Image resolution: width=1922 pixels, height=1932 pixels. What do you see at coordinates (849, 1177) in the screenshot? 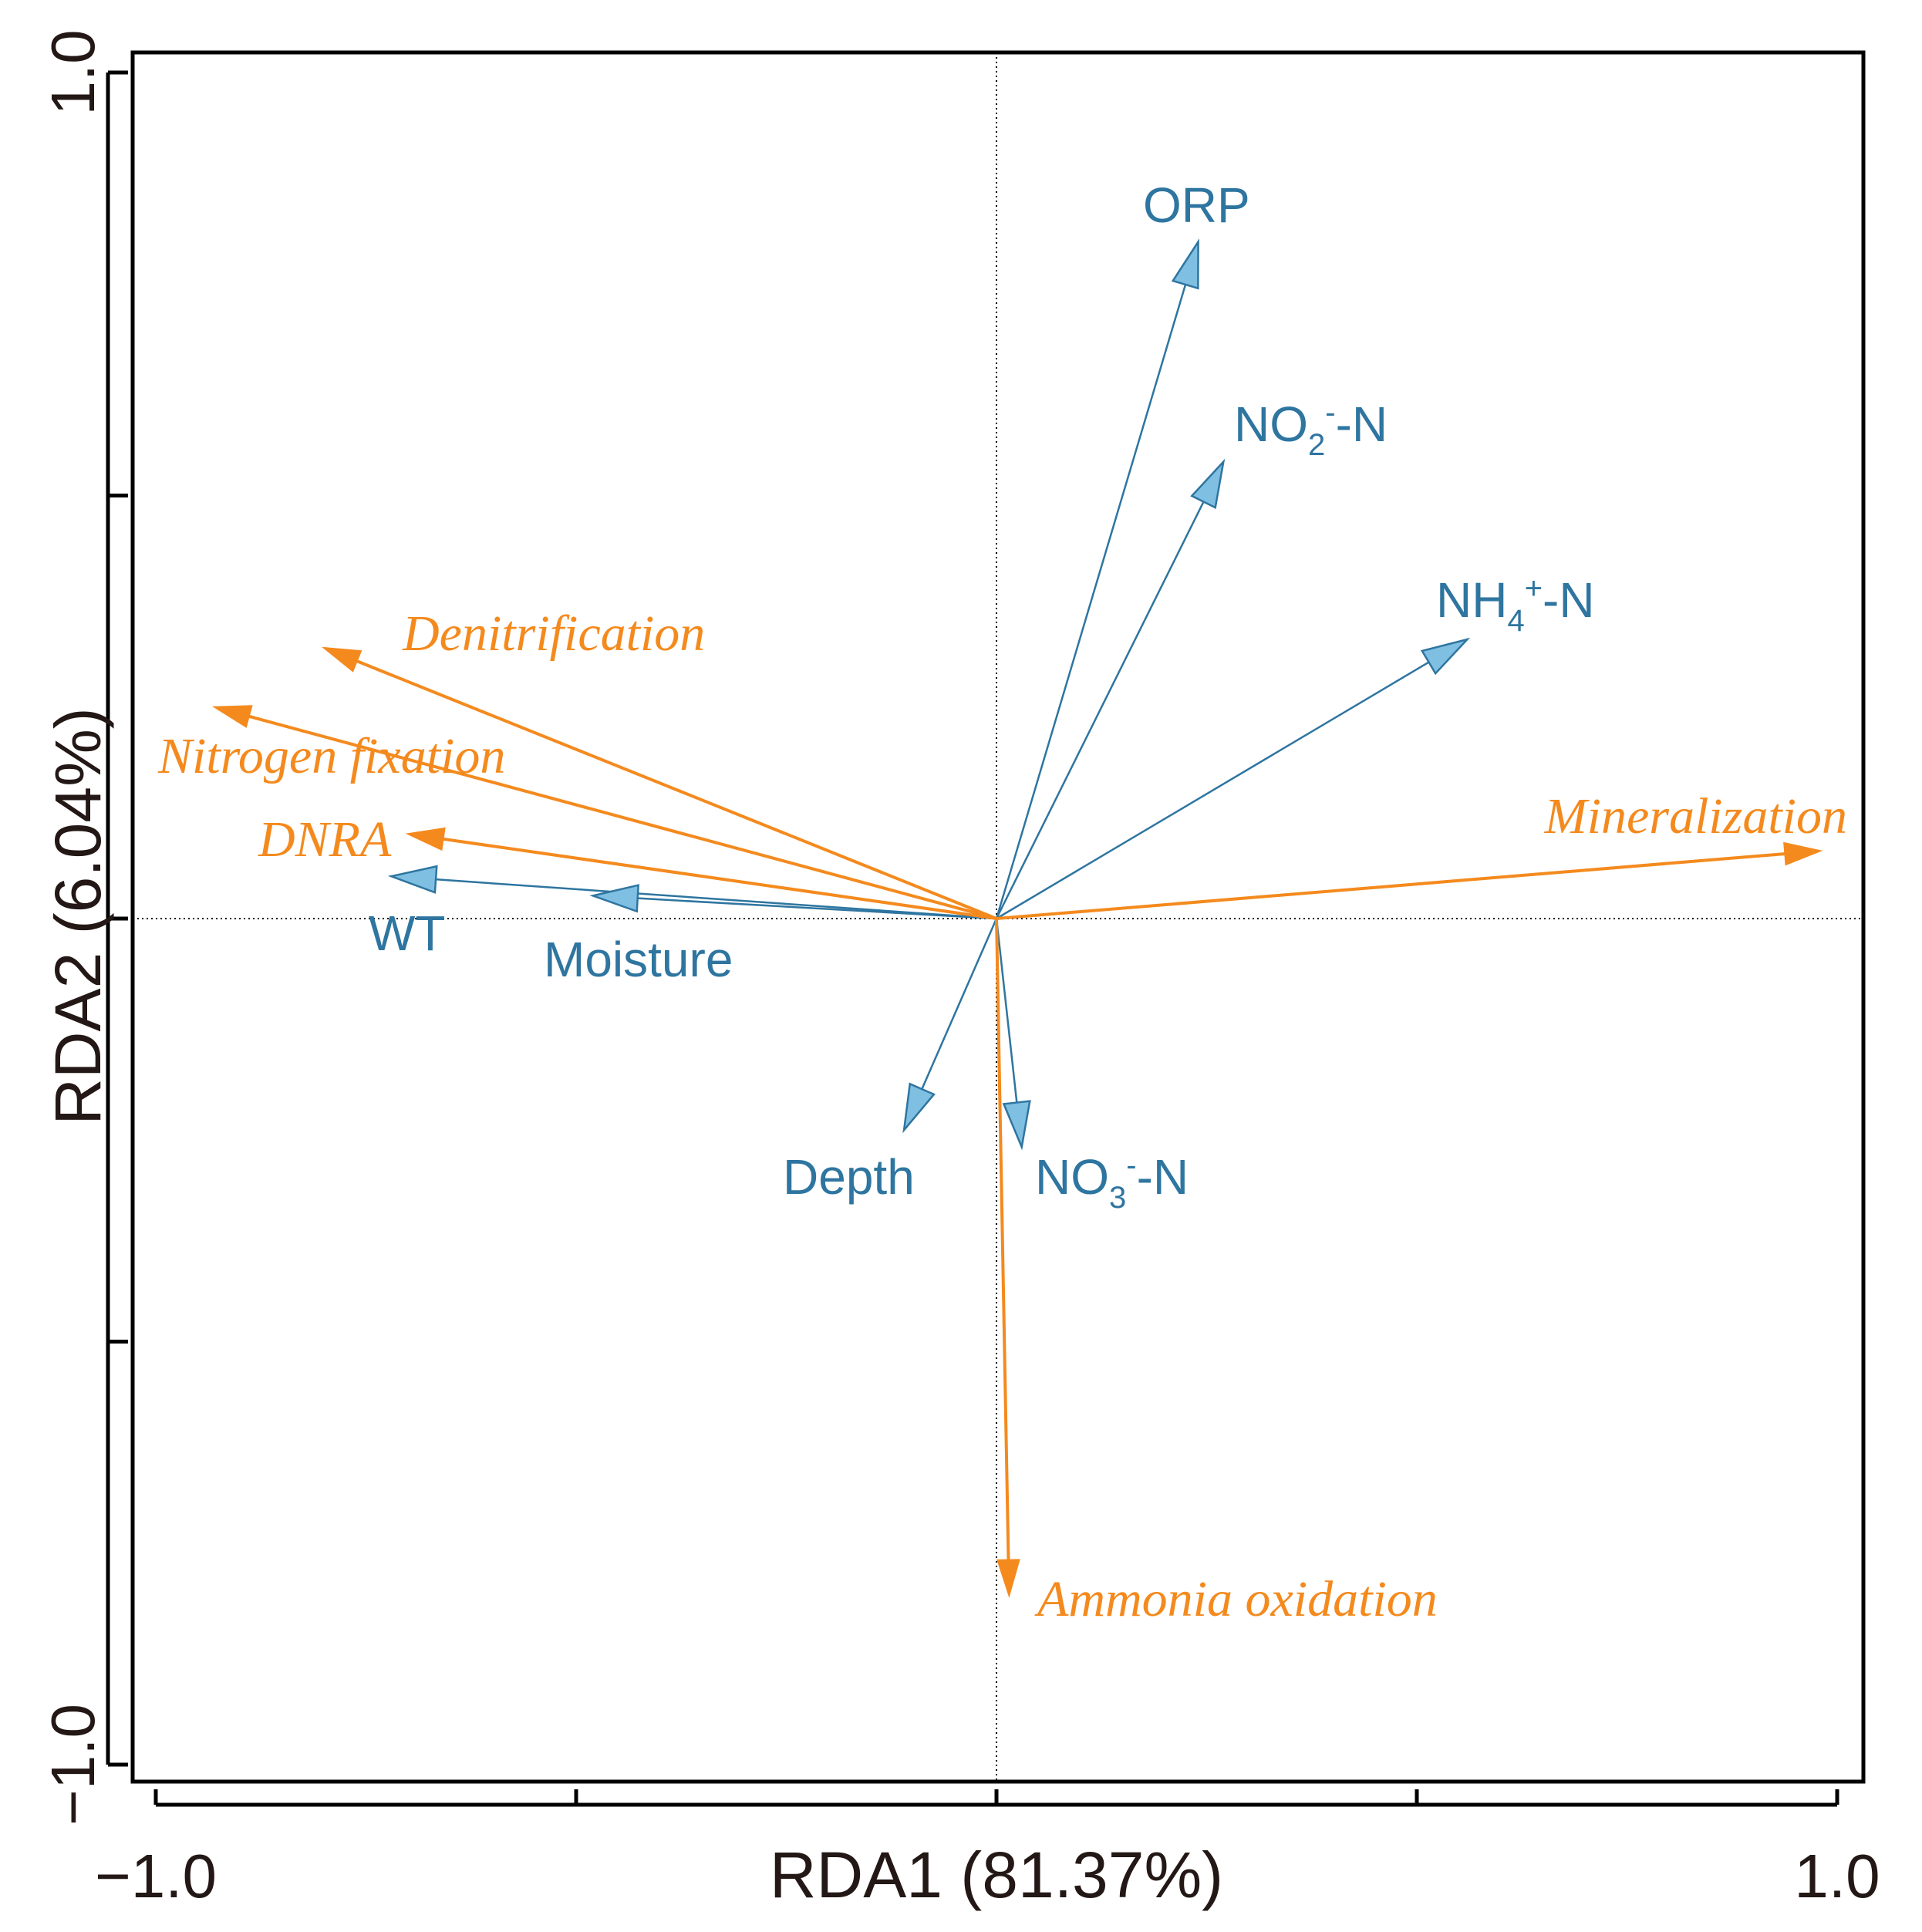
I see `vector-label: Depth` at bounding box center [849, 1177].